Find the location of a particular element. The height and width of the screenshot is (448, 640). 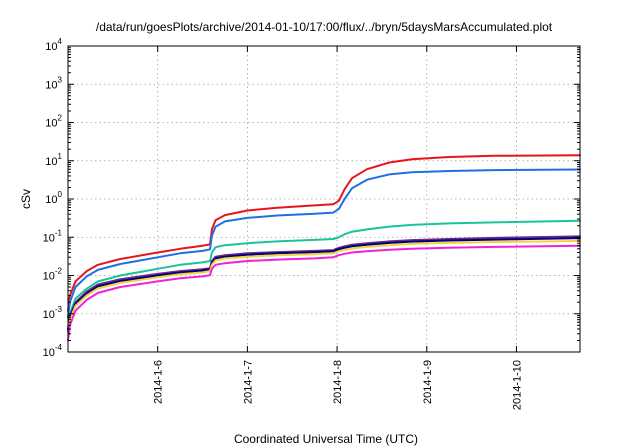

y-tick-label: 10⁴ is located at coordinates (53, 45).